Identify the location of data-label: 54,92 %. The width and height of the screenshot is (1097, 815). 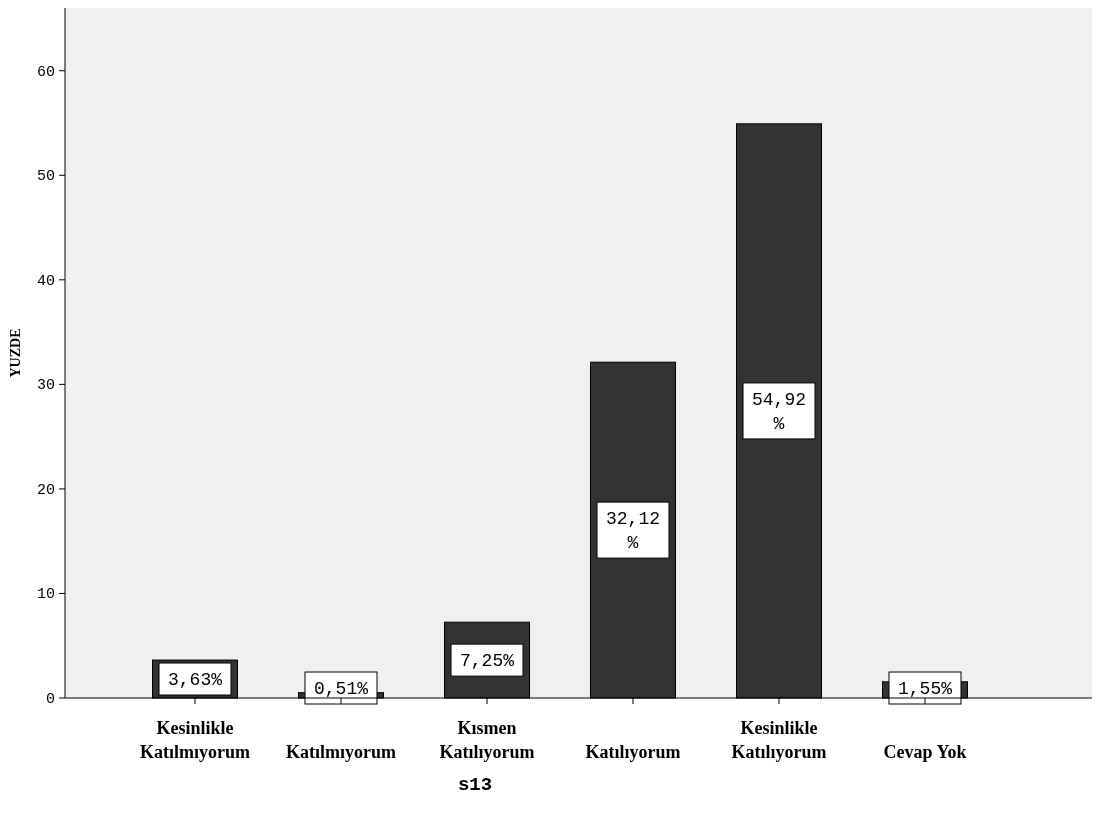
(779, 411).